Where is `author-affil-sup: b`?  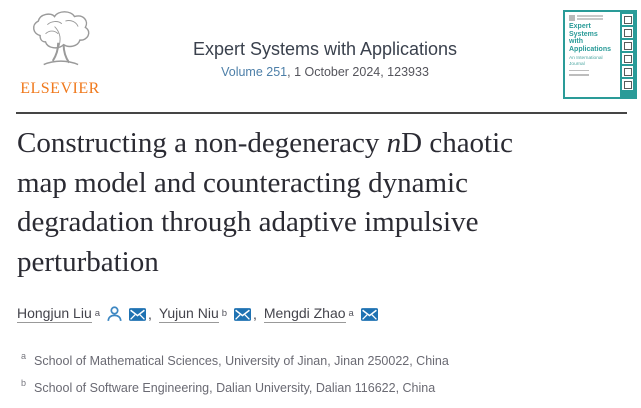 author-affil-sup: b is located at coordinates (224, 313).